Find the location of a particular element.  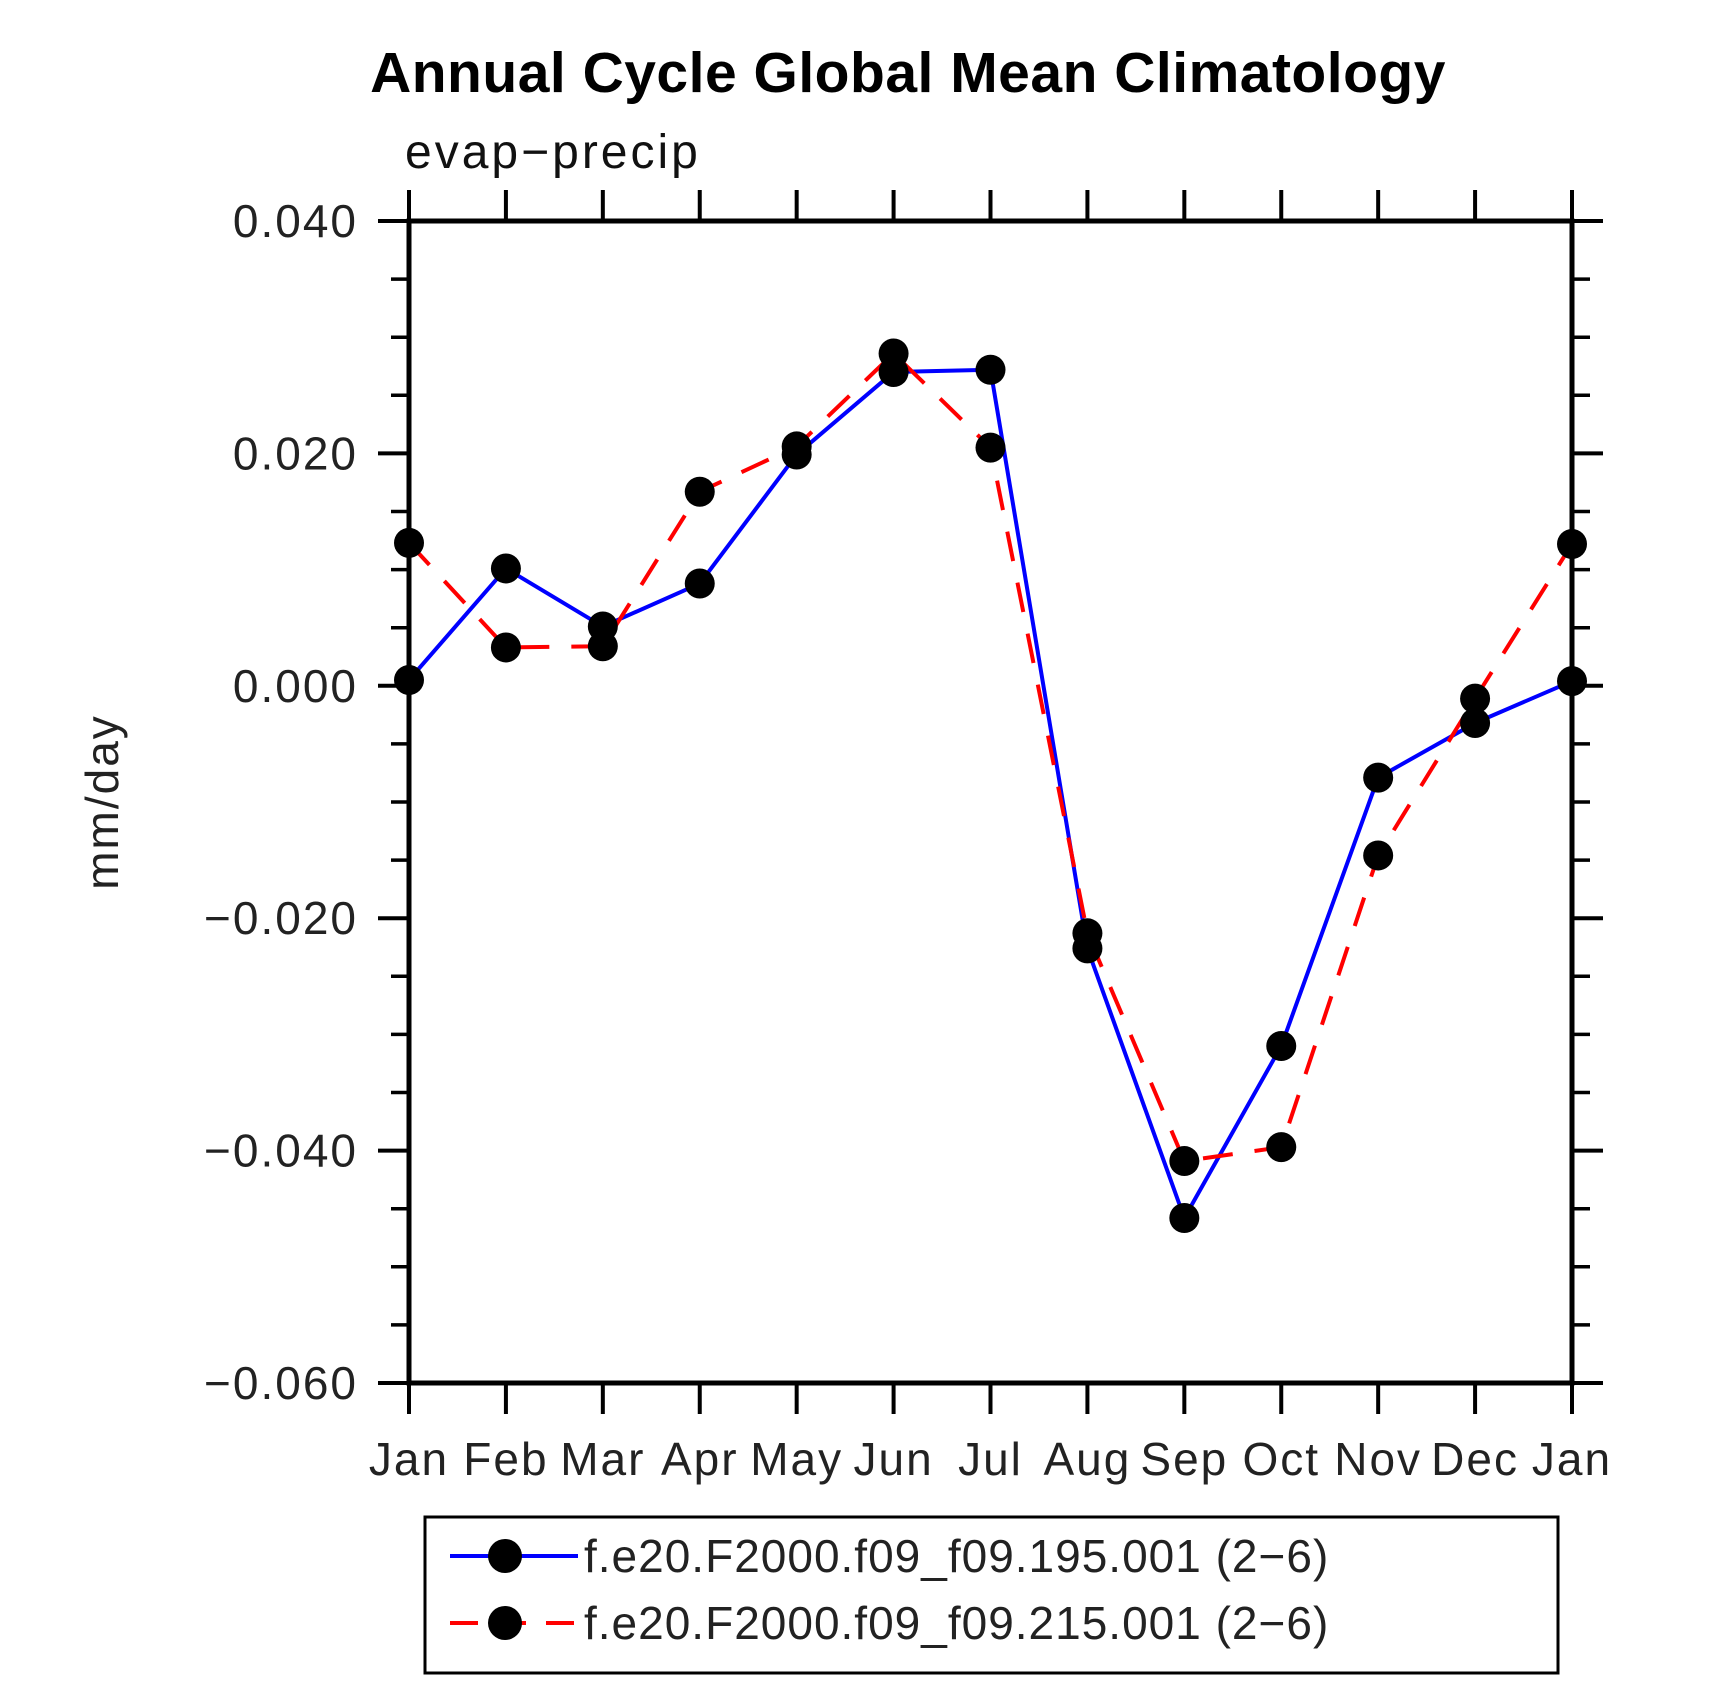

x-tick-label: Sep is located at coordinates (1184, 1459).